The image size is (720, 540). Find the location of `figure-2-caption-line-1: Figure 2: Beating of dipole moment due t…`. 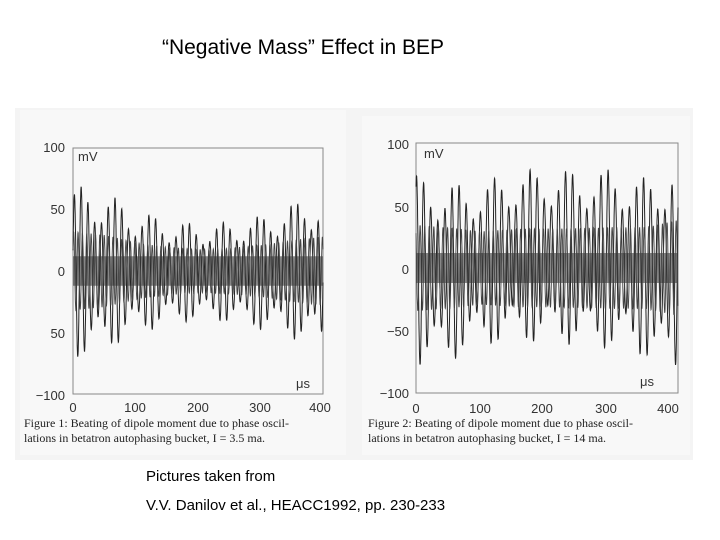

figure-2-caption-line-1: Figure 2: Beating of dipole moment due t… is located at coordinates (500, 423).